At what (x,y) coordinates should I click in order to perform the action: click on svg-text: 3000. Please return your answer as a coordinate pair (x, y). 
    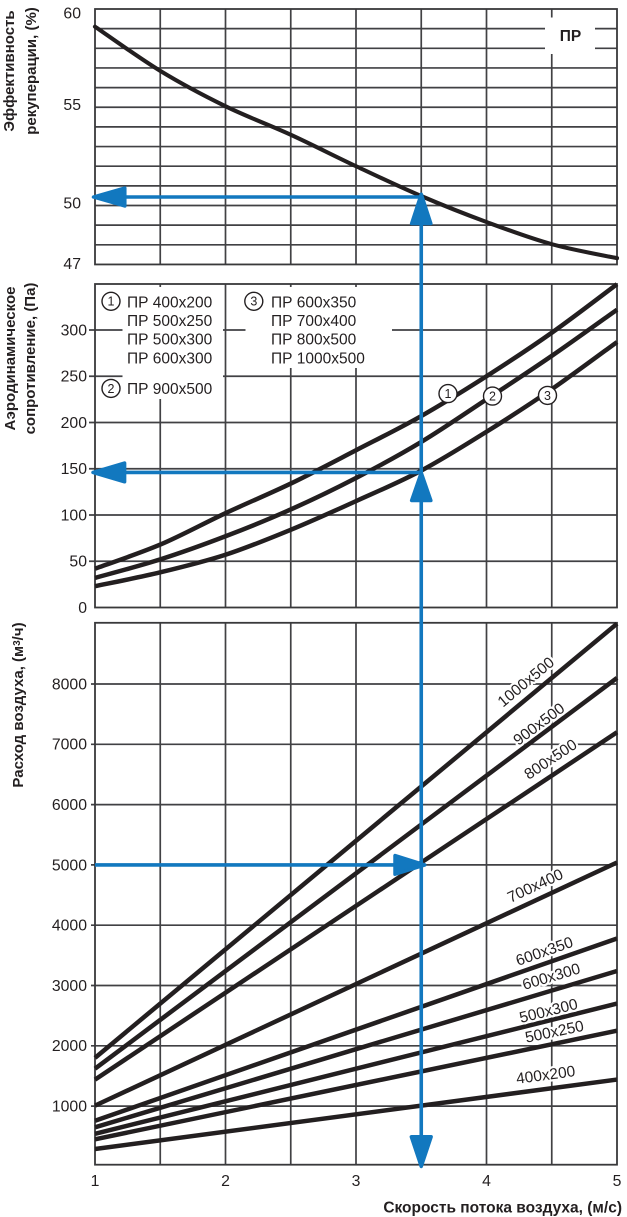
    Looking at the image, I should click on (69, 986).